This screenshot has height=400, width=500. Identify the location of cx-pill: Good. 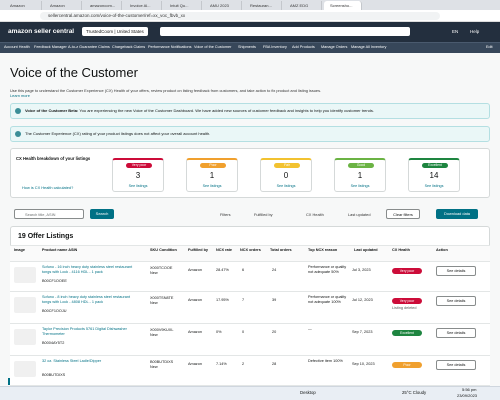
(361, 165).